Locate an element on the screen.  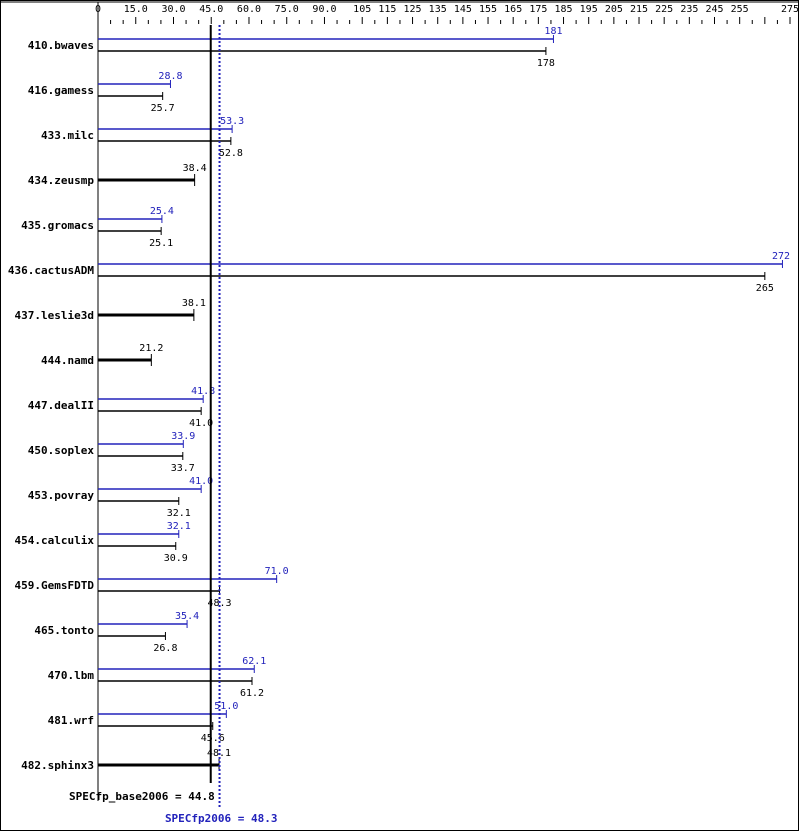
tick-label: 245 is located at coordinates (714, 9).